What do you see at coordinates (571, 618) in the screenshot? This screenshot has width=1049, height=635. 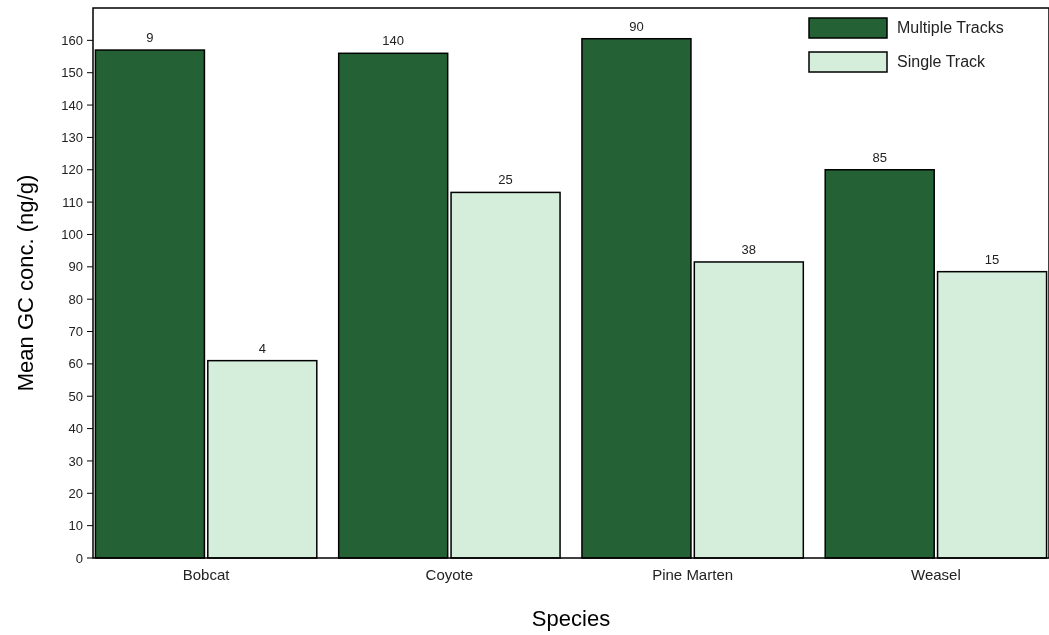 I see `x-axis-title: Species` at bounding box center [571, 618].